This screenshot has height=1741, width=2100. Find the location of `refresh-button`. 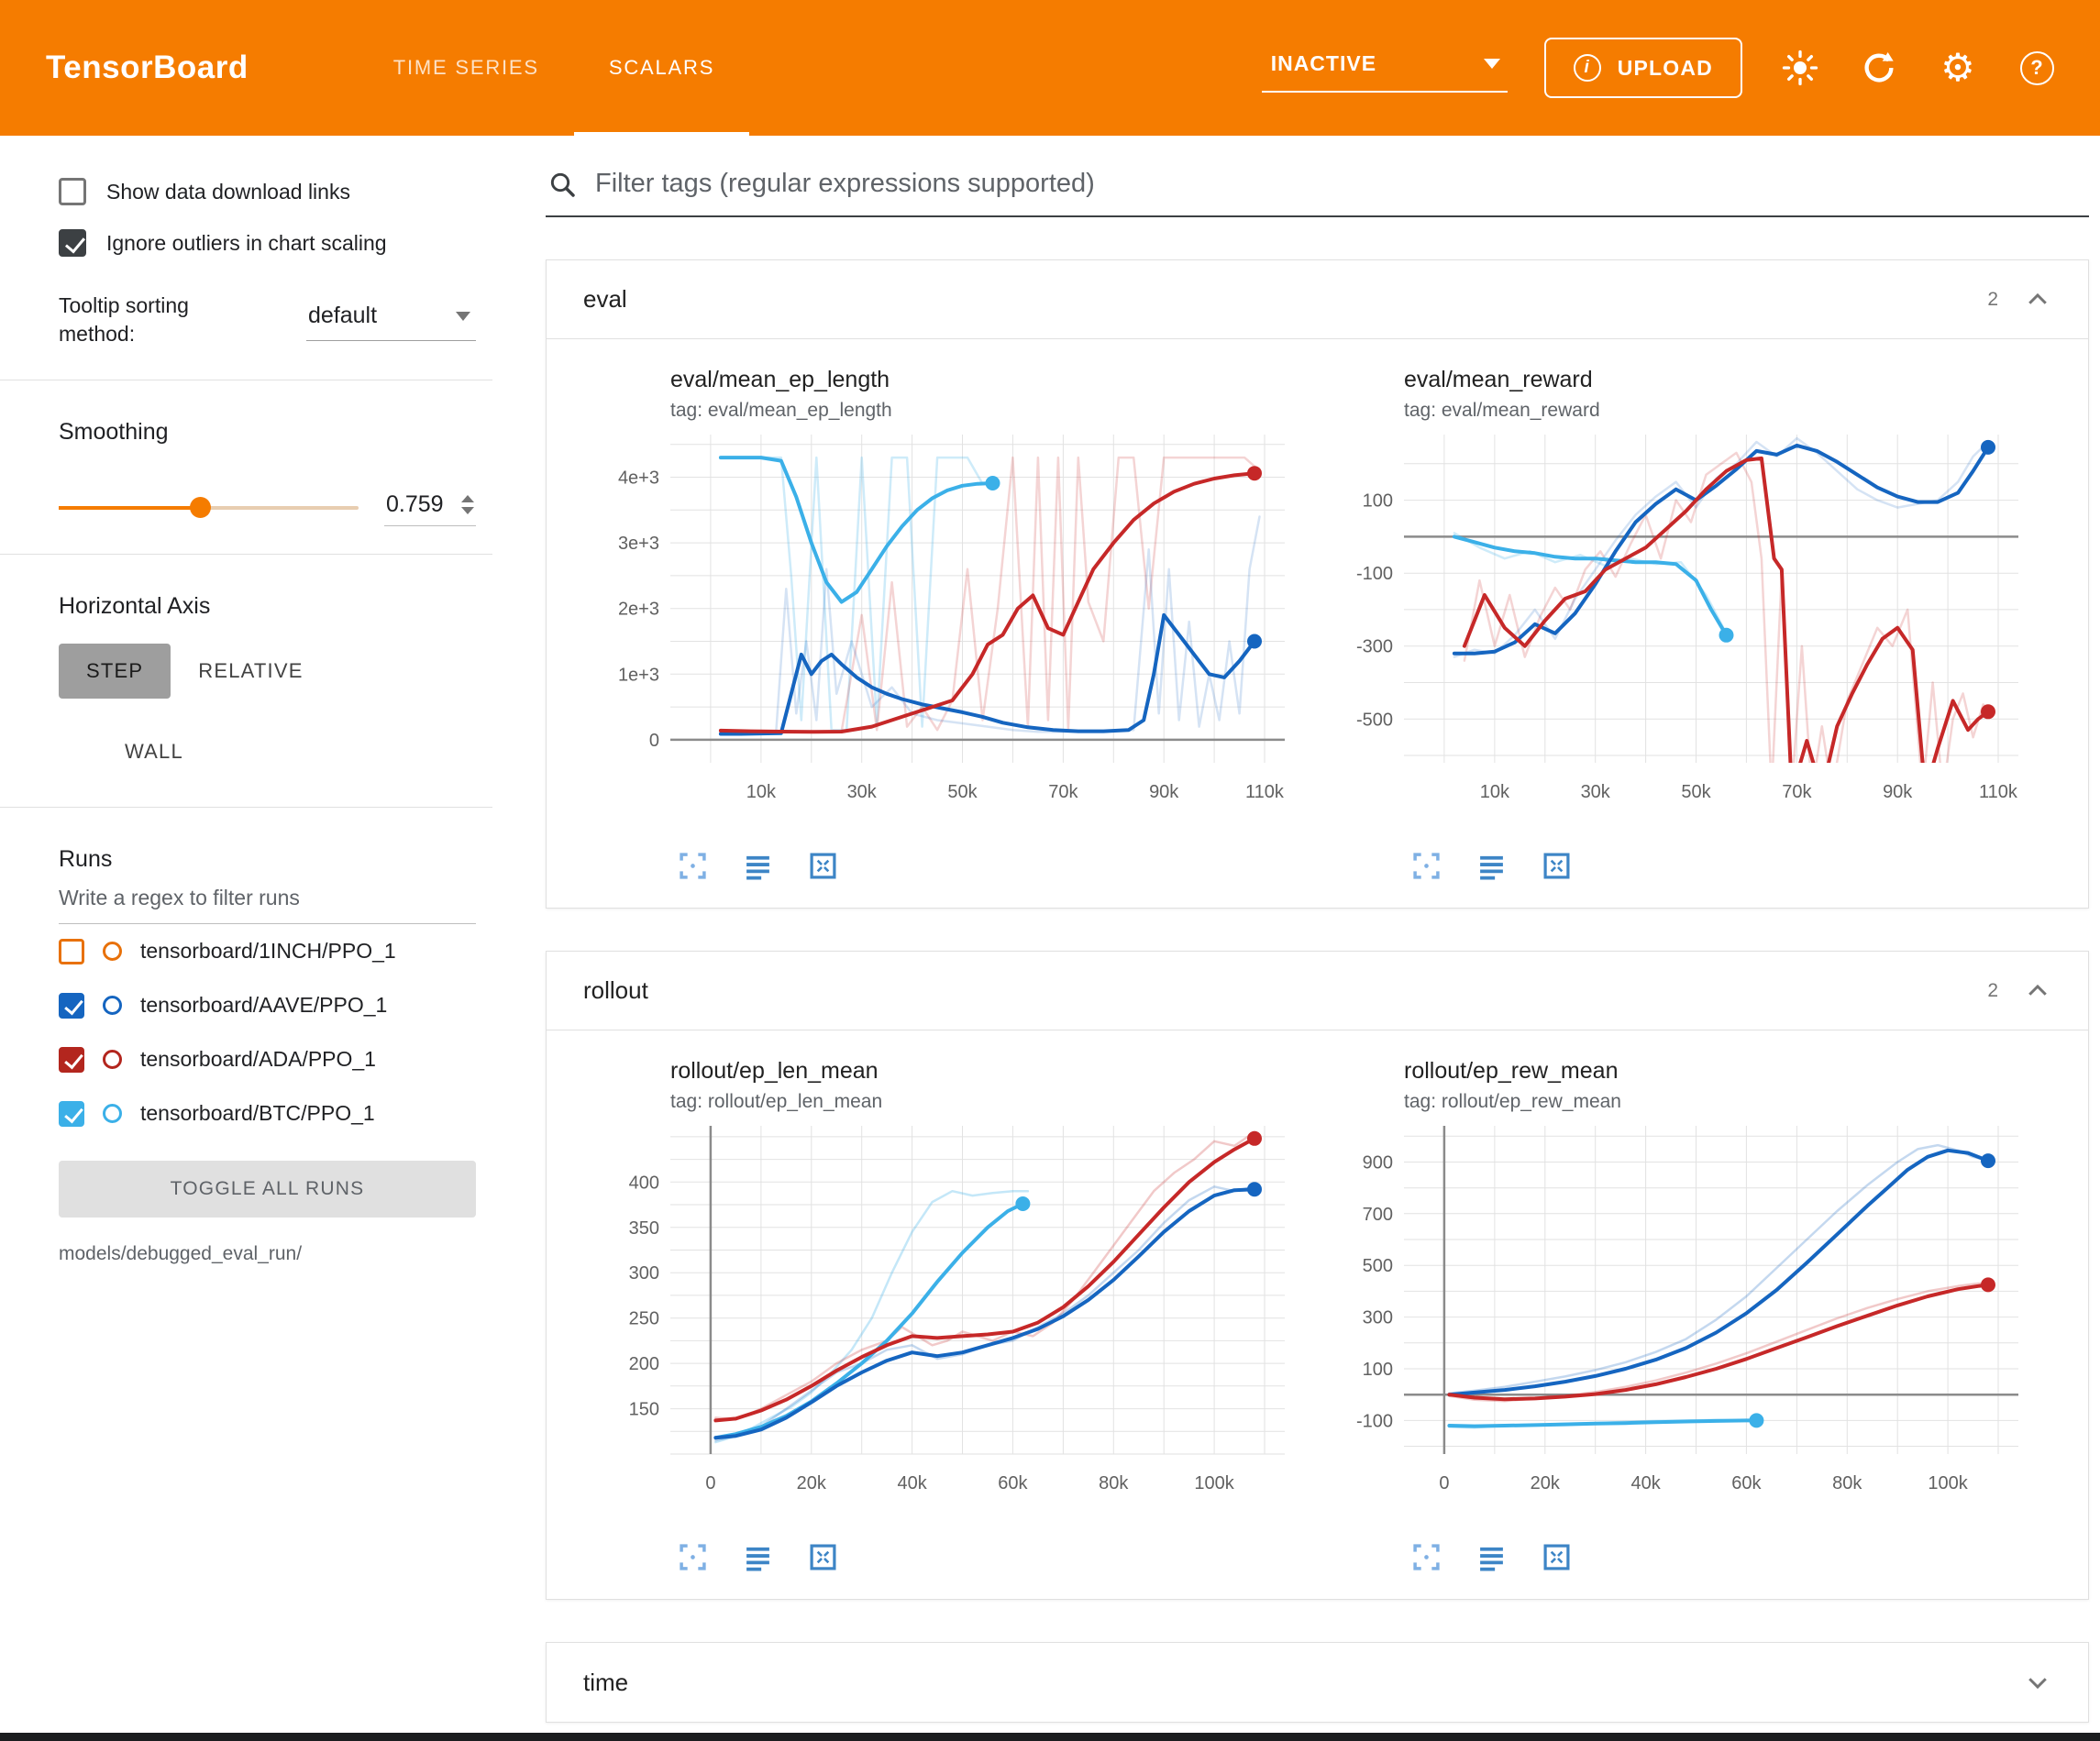

refresh-button is located at coordinates (1879, 68).